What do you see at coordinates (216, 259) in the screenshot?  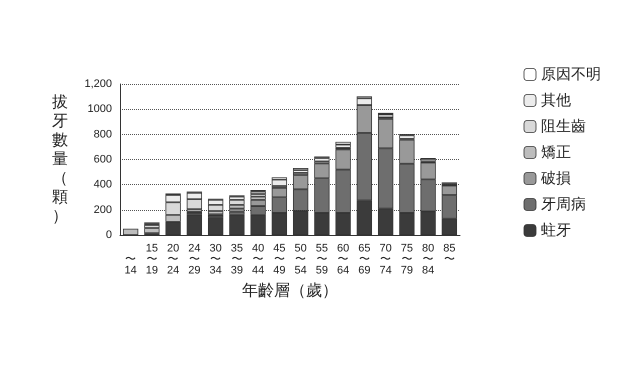 I see `x-tick-label: 30〜34` at bounding box center [216, 259].